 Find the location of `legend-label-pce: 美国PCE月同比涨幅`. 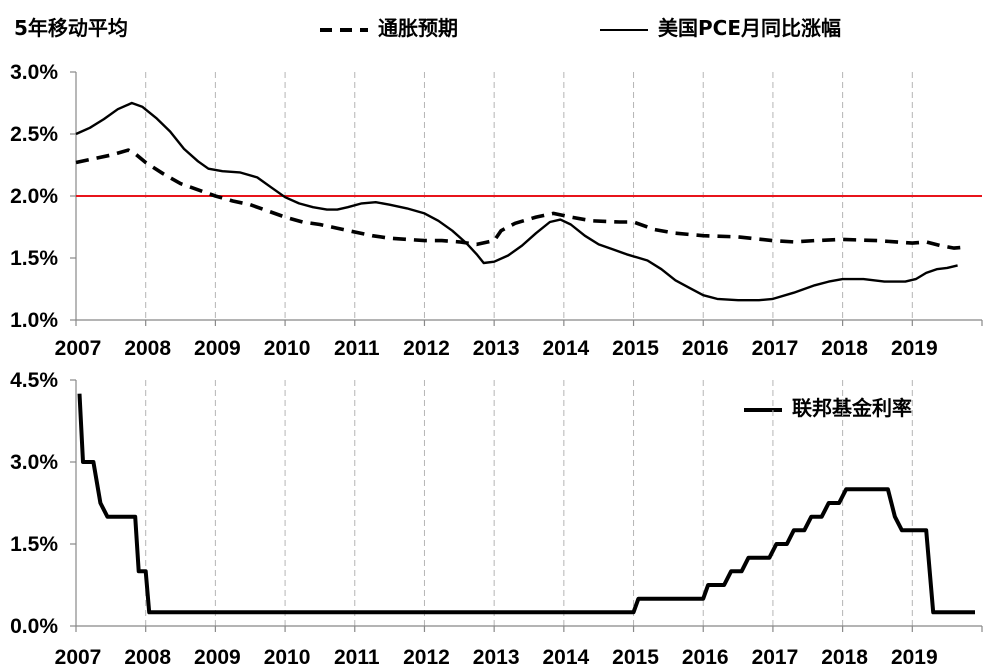

legend-label-pce: 美国PCE月同比涨幅 is located at coordinates (749, 28).